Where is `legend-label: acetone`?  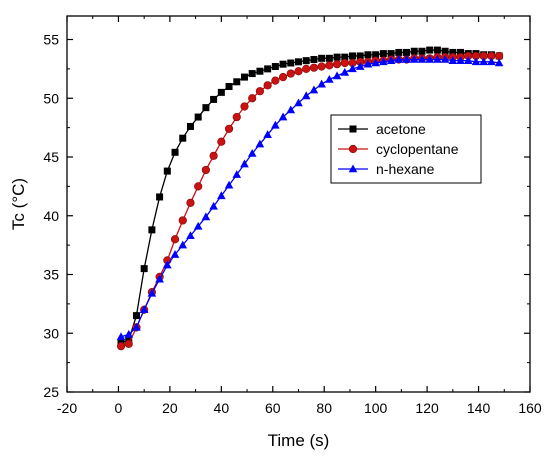
legend-label: acetone is located at coordinates (401, 129).